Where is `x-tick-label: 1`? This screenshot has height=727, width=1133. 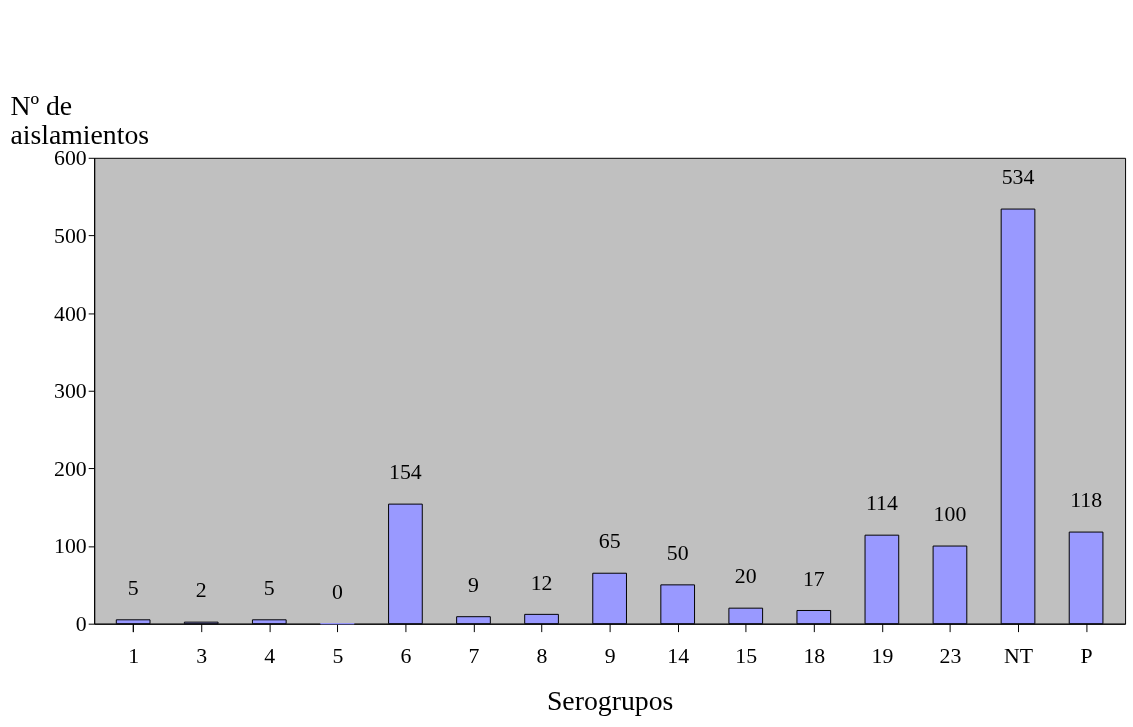 x-tick-label: 1 is located at coordinates (134, 655).